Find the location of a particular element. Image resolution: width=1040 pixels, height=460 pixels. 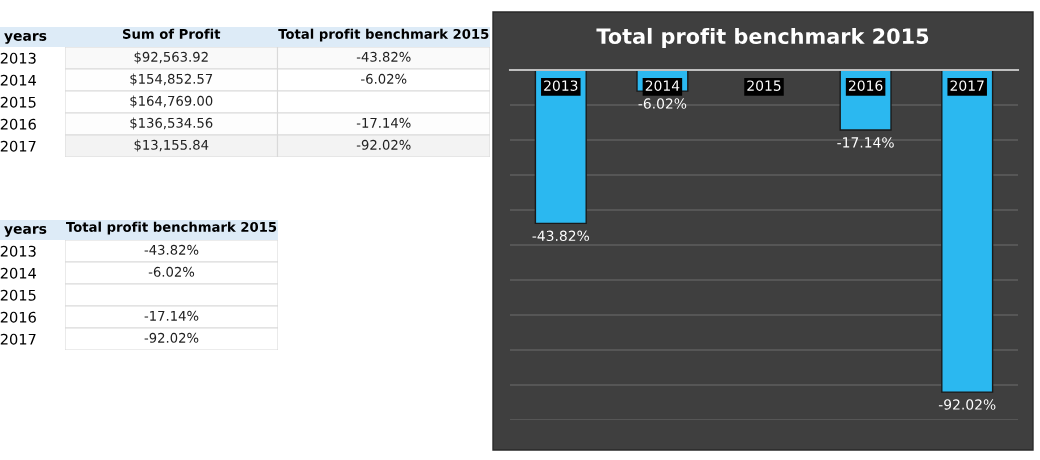

x-tick-label: 2015 is located at coordinates (764, 85).